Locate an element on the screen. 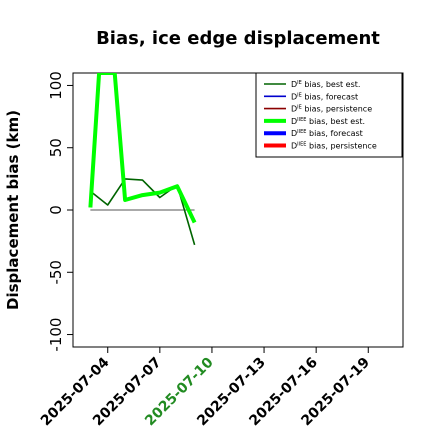 This screenshot has height=444, width=440. y-tick-label: 0 is located at coordinates (56, 210).